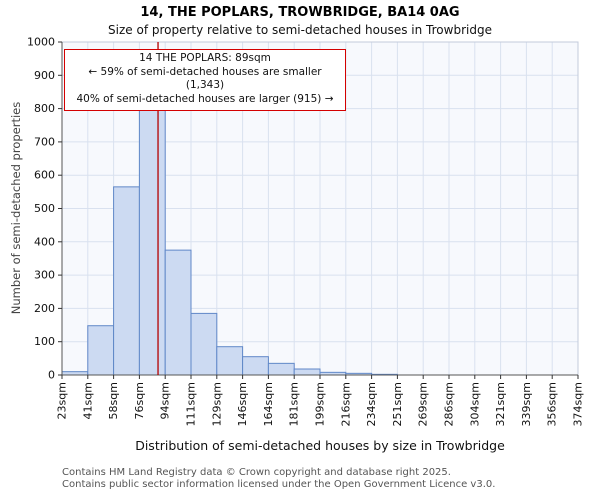 The height and width of the screenshot is (500, 600). I want to click on y-tick-label: 600, so click(44, 175).